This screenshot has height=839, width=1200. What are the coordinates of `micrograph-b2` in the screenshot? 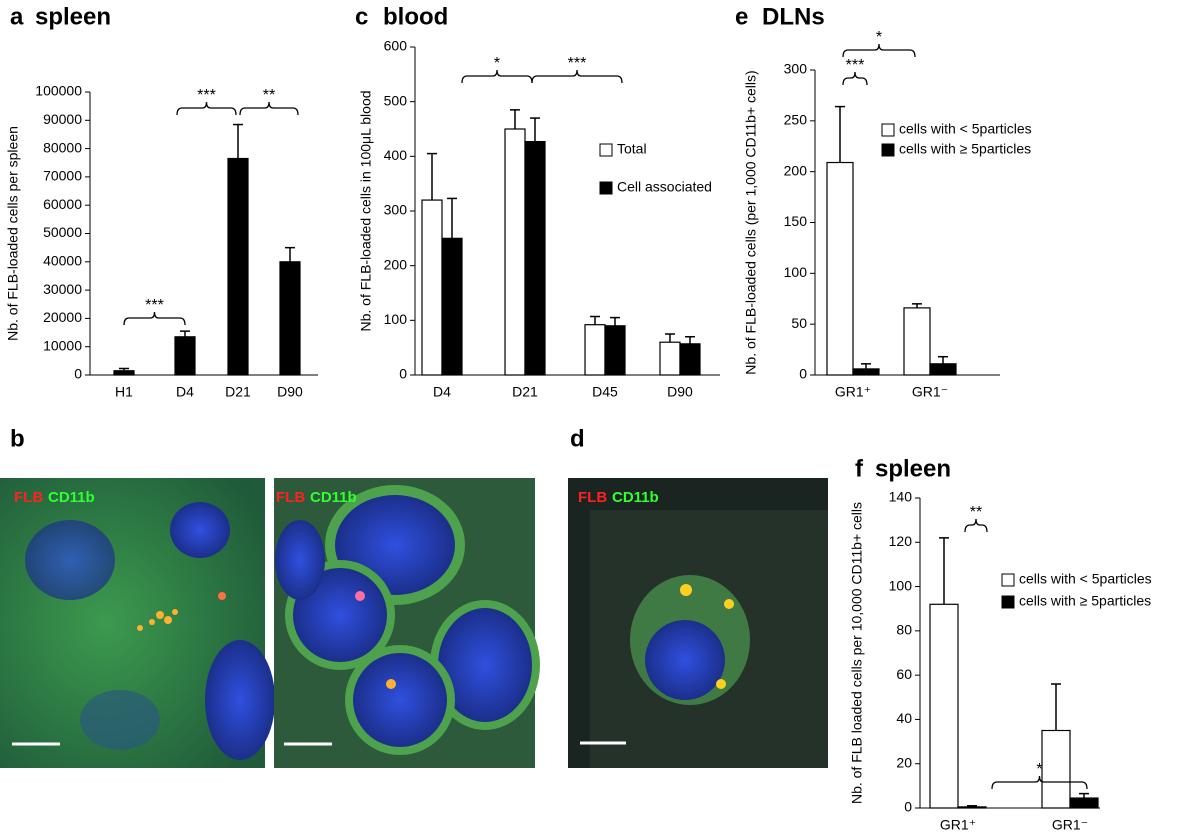 It's located at (407, 623).